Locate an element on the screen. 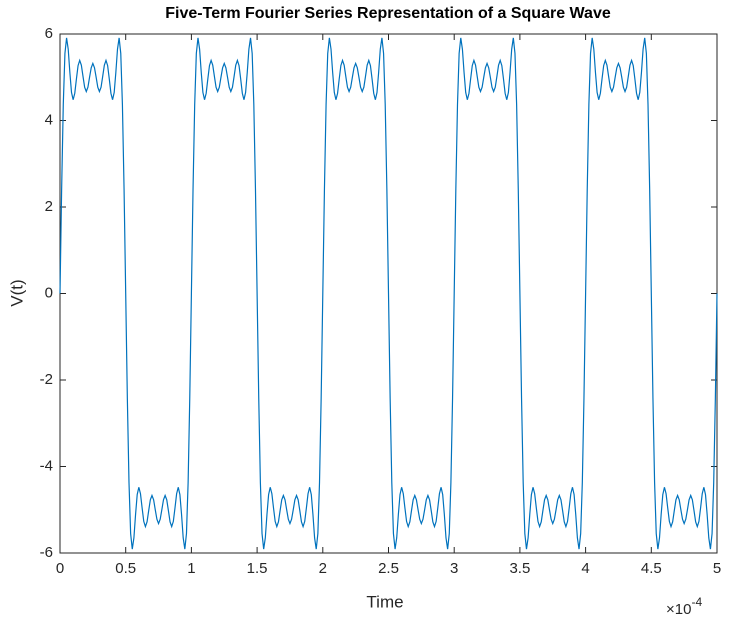 The image size is (753, 631). x-axis-label: Time is located at coordinates (384, 601).